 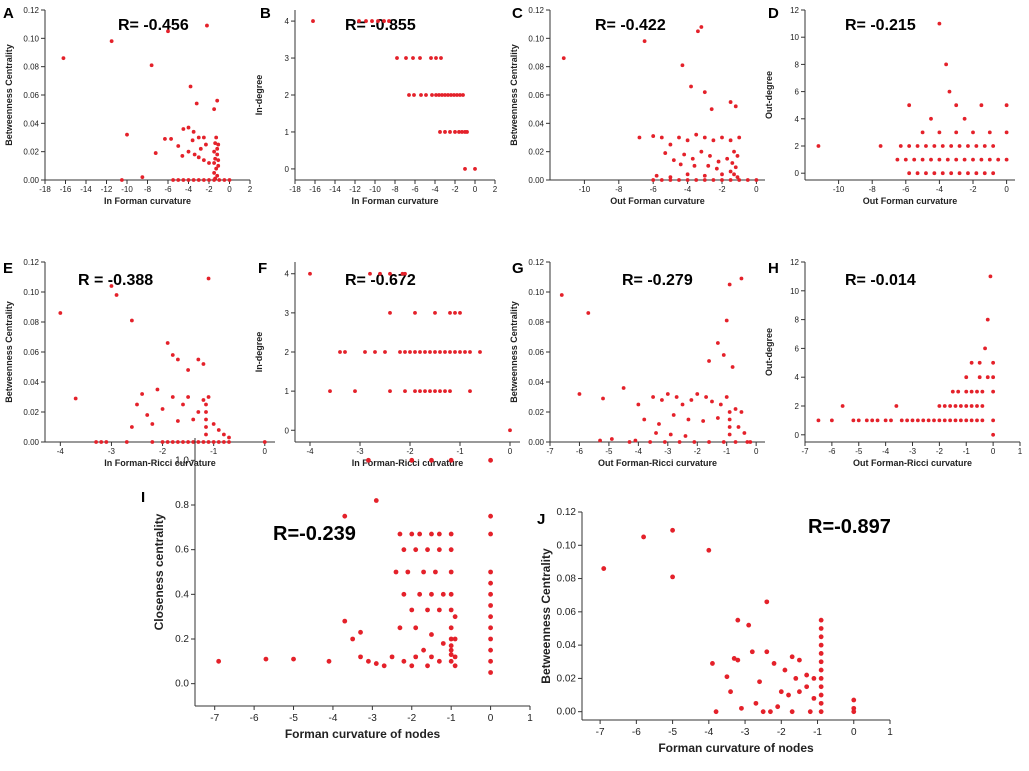 What do you see at coordinates (630, 25) in the screenshot?
I see `correlation-label: R= -0.422` at bounding box center [630, 25].